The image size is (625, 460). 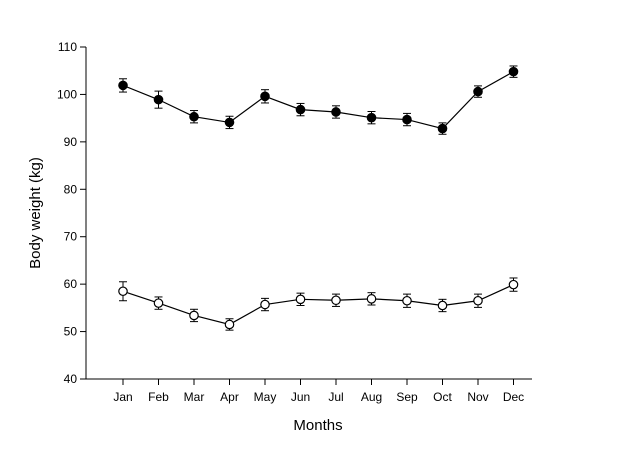 What do you see at coordinates (122, 397) in the screenshot?
I see `x-tick-label: Jan` at bounding box center [122, 397].